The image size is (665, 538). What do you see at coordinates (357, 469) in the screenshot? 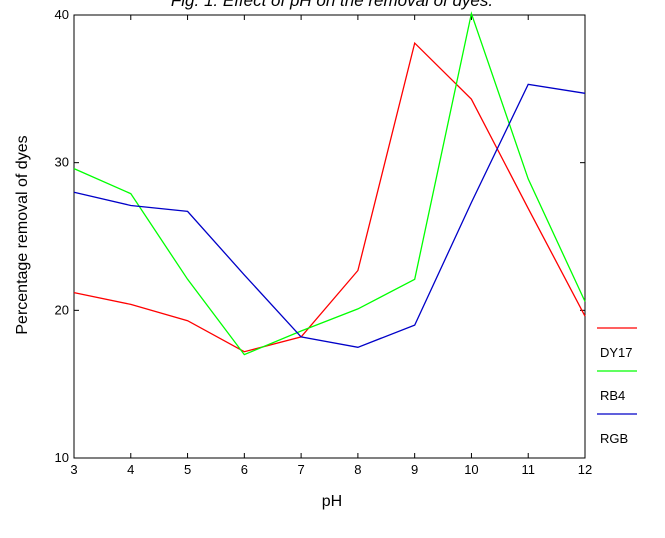
I see `x-tick-label: 8` at bounding box center [357, 469].